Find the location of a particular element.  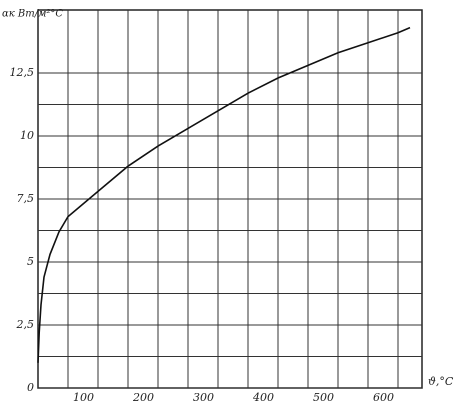

y-axis-label: αк Вт/м²°С is located at coordinates (32, 14).